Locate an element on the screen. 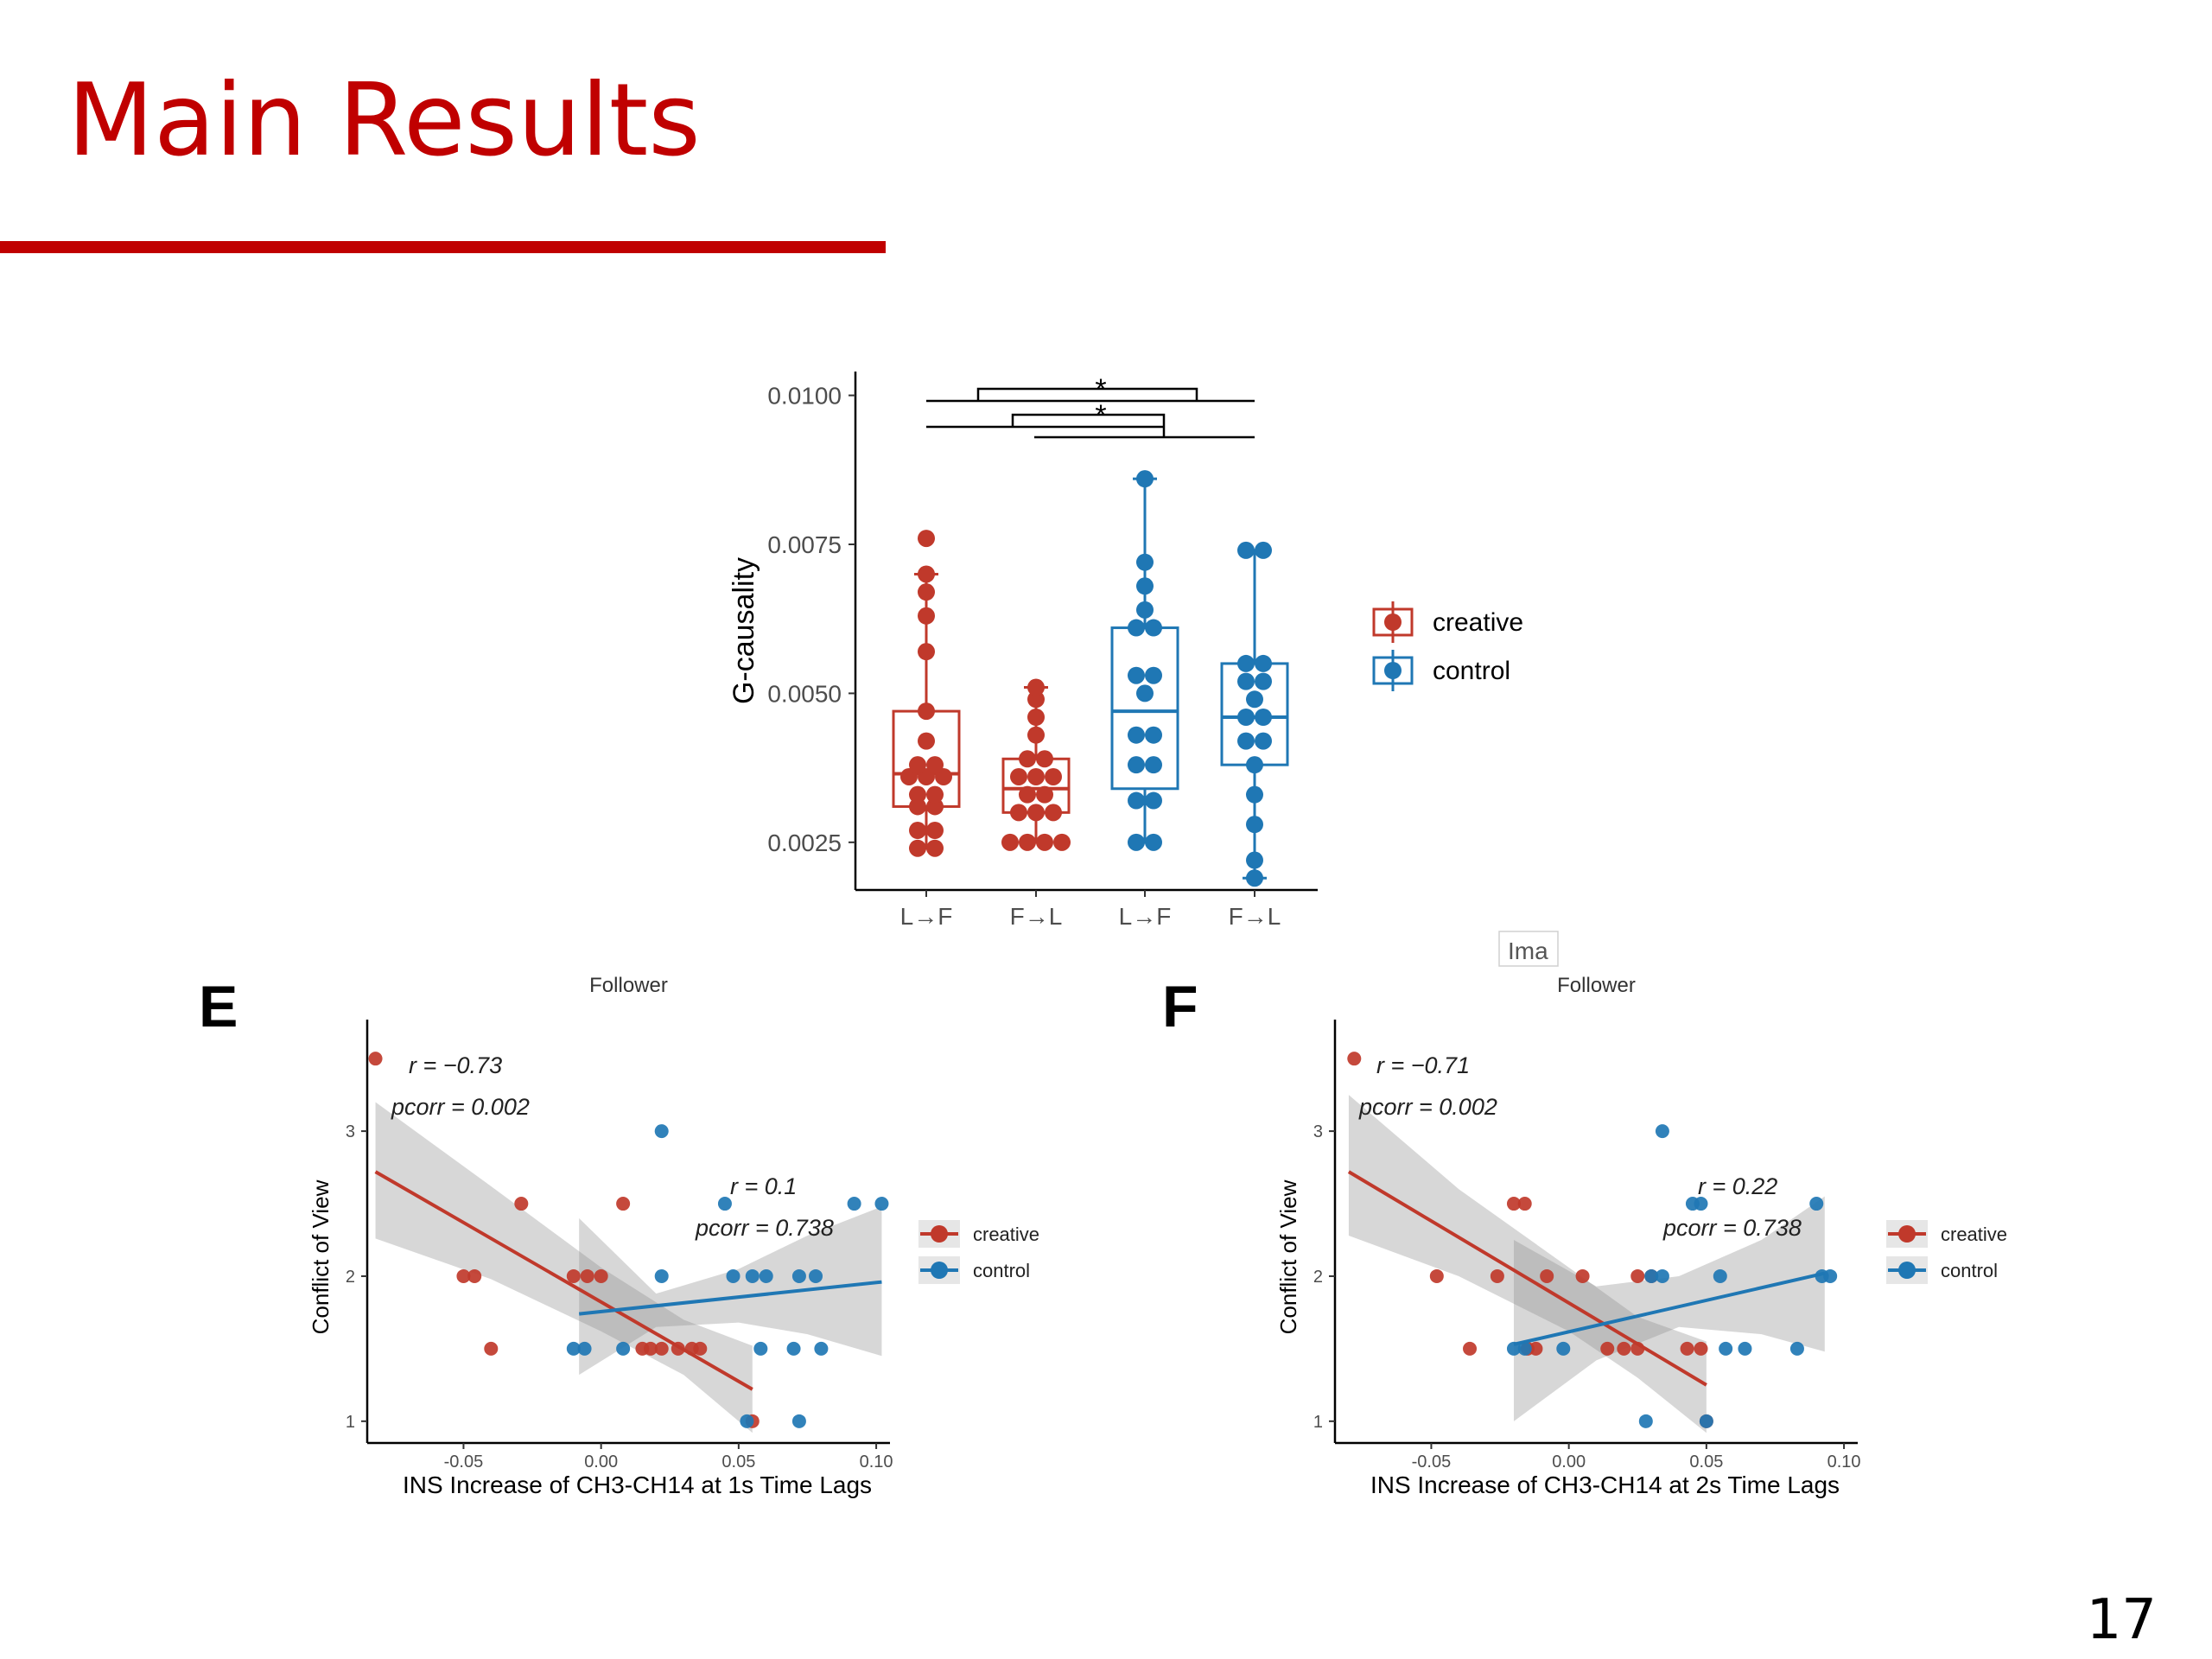 The image size is (2212, 1659). x-tick-label: 0.05 is located at coordinates (1706, 1461).